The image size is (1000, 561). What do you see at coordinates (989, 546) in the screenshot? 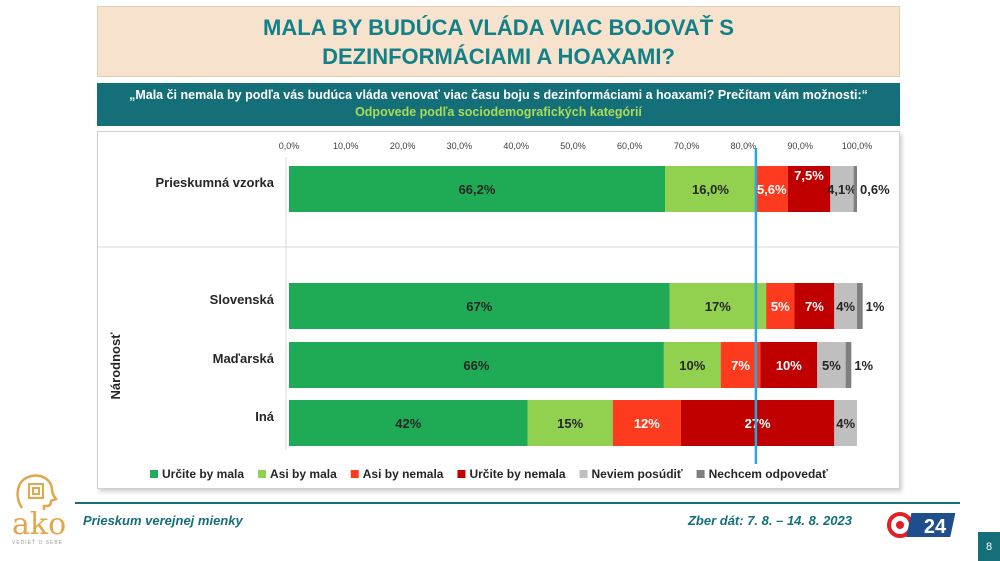
I see `page-number: 8` at bounding box center [989, 546].